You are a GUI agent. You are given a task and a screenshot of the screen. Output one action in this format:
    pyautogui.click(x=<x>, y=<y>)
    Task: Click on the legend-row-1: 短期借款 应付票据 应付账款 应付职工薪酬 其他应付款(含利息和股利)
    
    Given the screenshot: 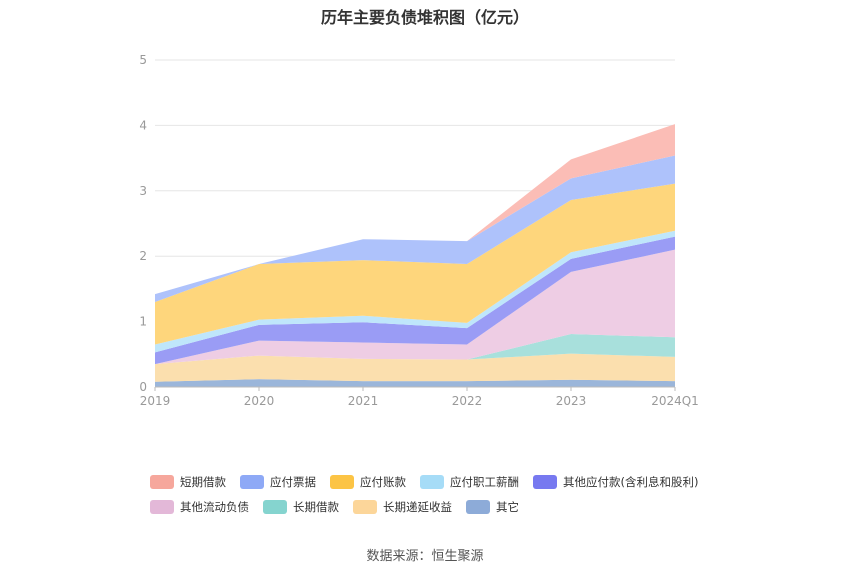 What is the action you would take?
    pyautogui.click(x=431, y=482)
    